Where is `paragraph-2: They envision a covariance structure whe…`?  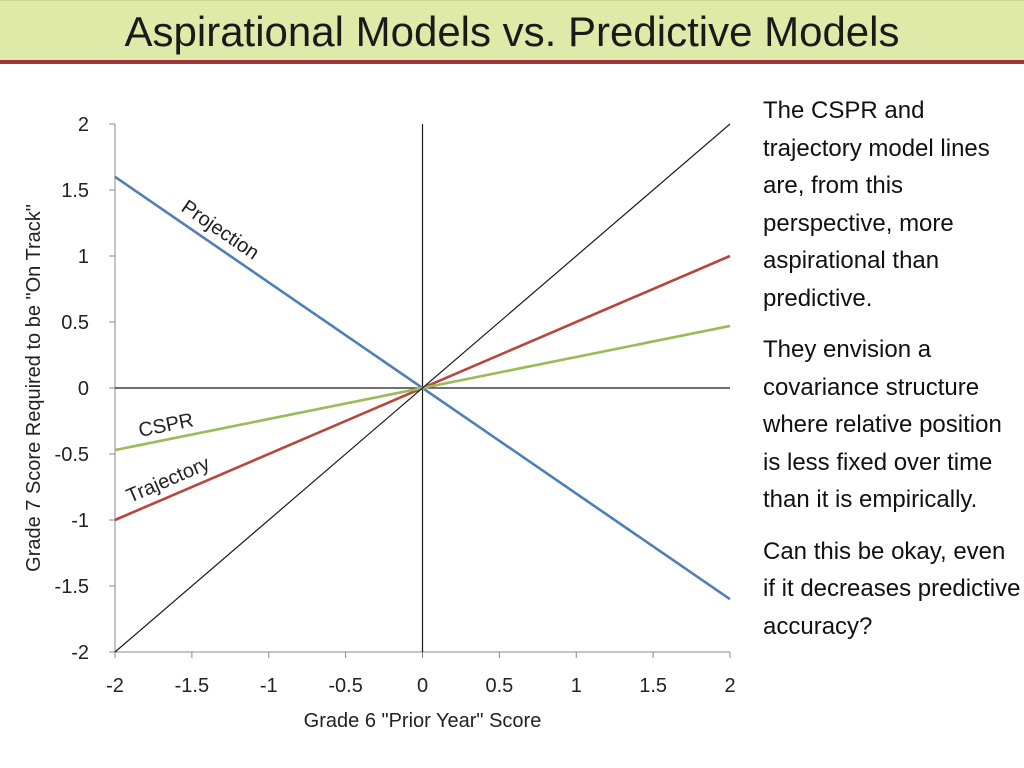 paragraph-2: They envision a covariance structure whe… is located at coordinates (882, 424).